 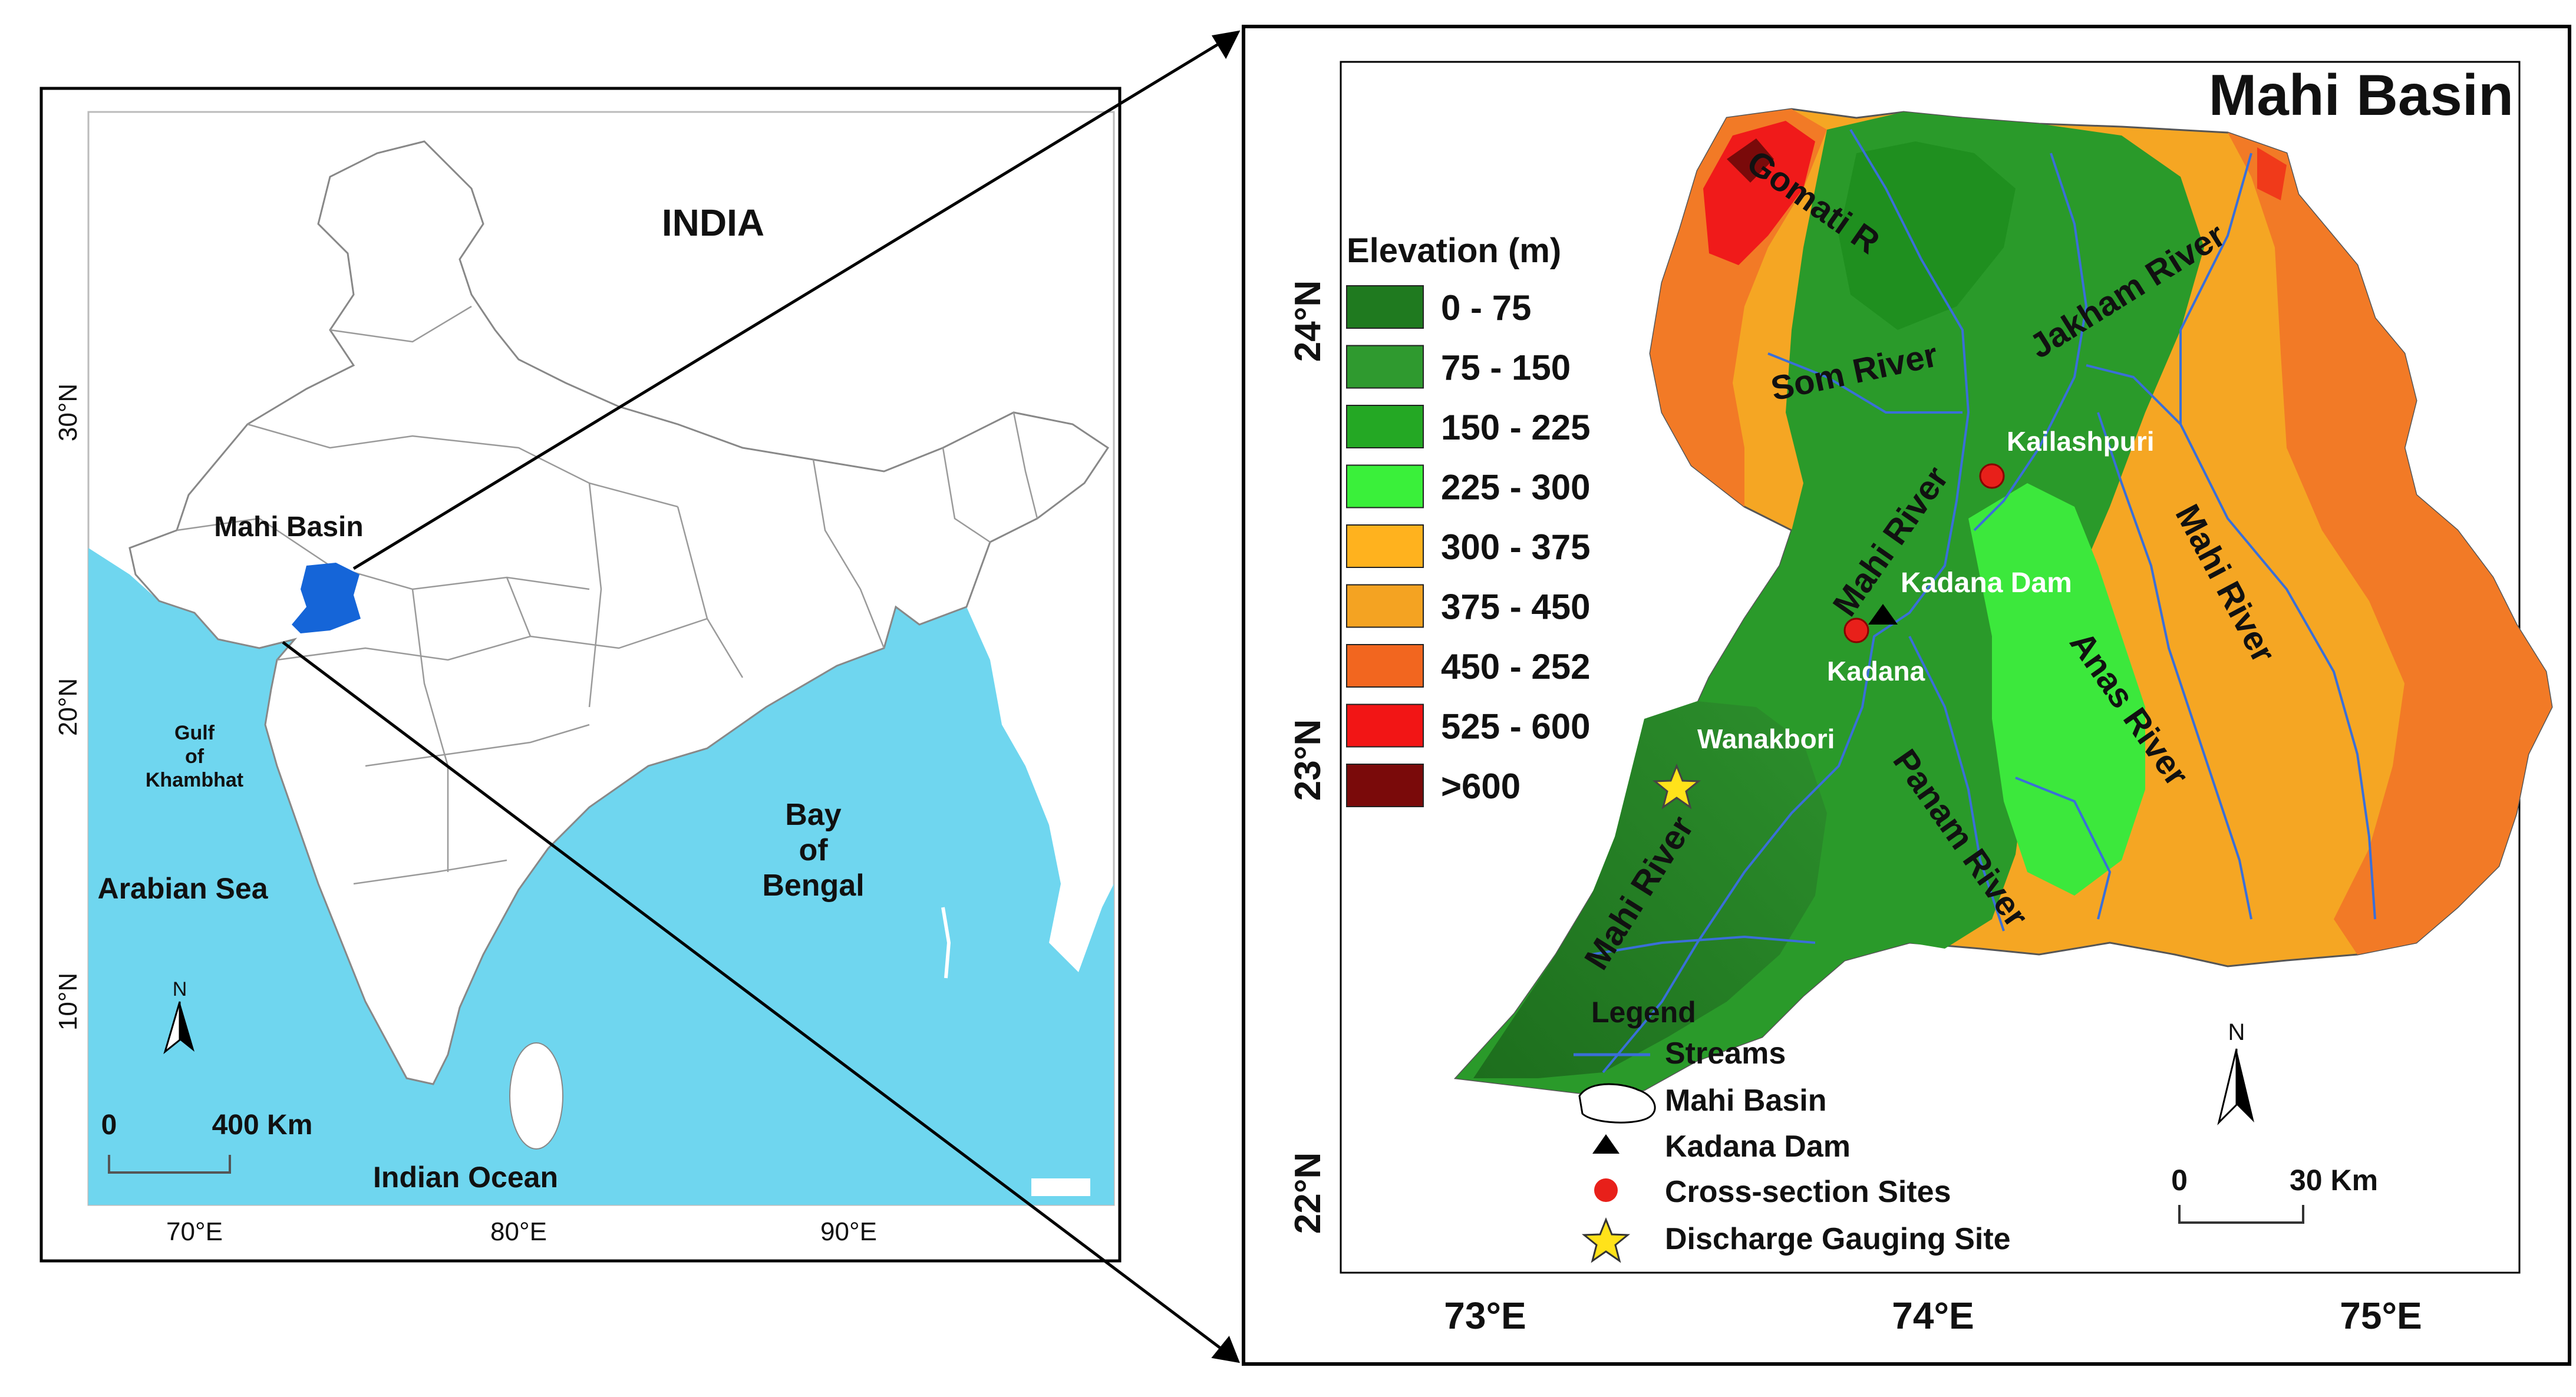 I want to click on legend-site-symbol, so click(x=1606, y=1190).